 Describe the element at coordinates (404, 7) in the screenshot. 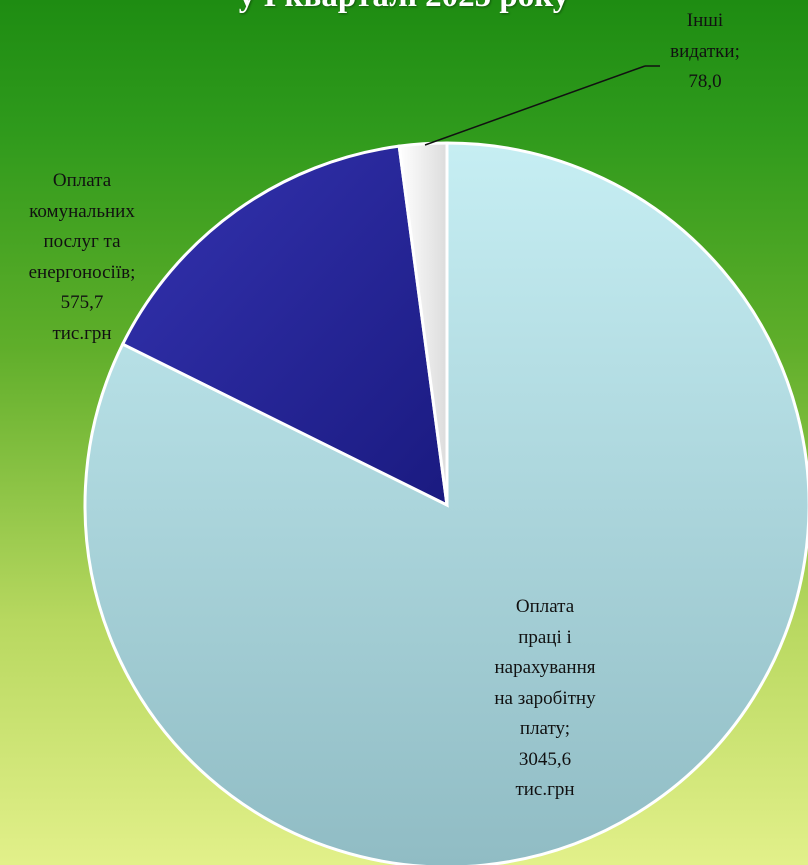

I see `chart-title: у І кварталі 2025 року` at that location.